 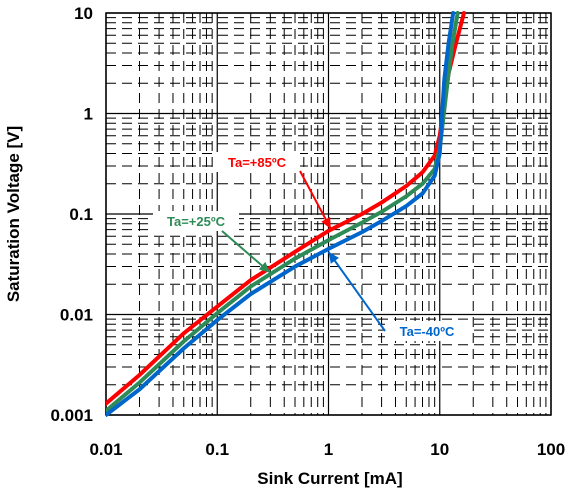 What do you see at coordinates (328, 449) in the screenshot?
I see `x-tick-label: 1` at bounding box center [328, 449].